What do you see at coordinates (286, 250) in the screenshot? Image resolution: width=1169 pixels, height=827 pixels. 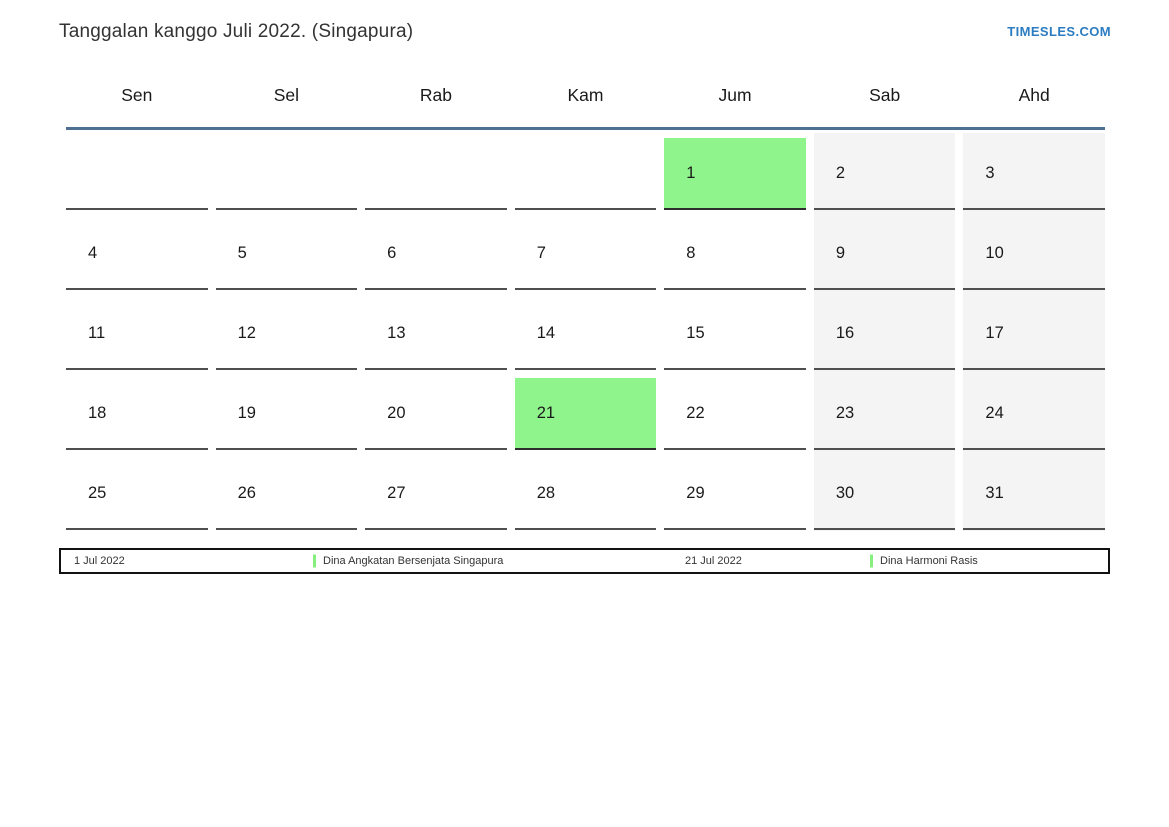 I see `day-cell-5: 5` at bounding box center [286, 250].